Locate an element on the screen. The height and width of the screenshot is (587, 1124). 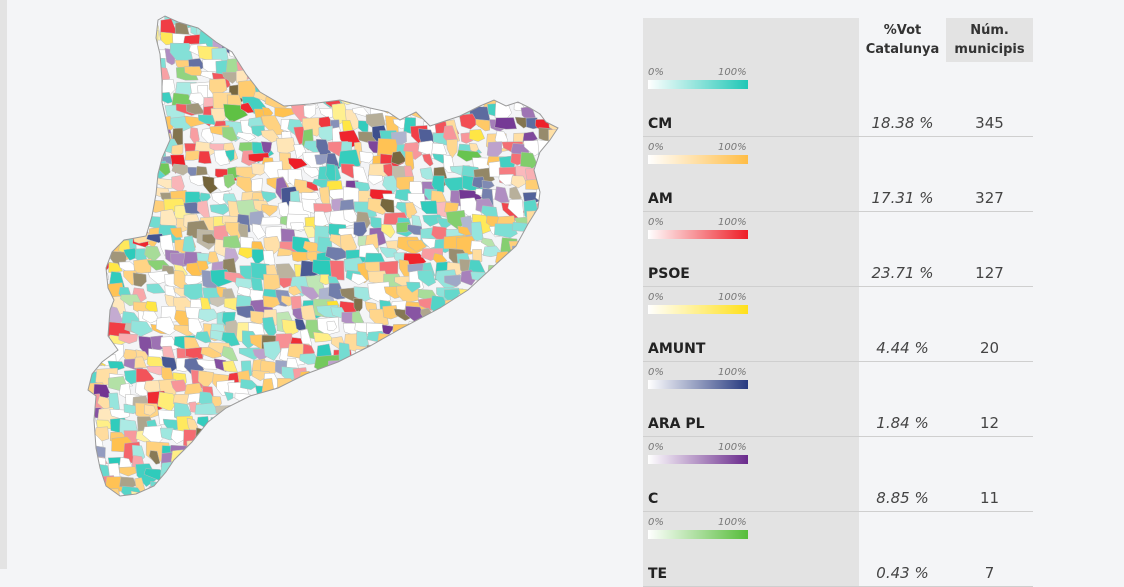
party-row: 0% 100% AMUNT 4.44 % 20 is located at coordinates (838, 324).